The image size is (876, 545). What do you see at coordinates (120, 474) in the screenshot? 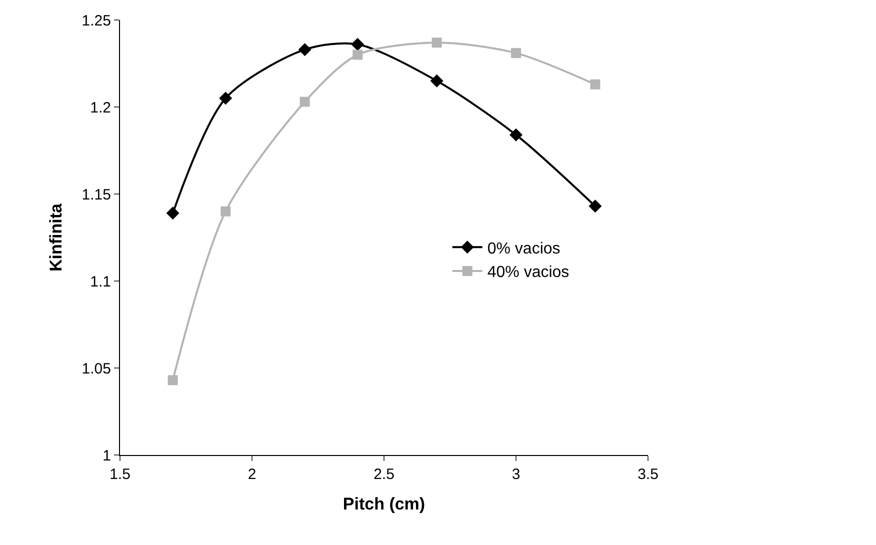
I see `x-tick-label: 1.5` at bounding box center [120, 474].